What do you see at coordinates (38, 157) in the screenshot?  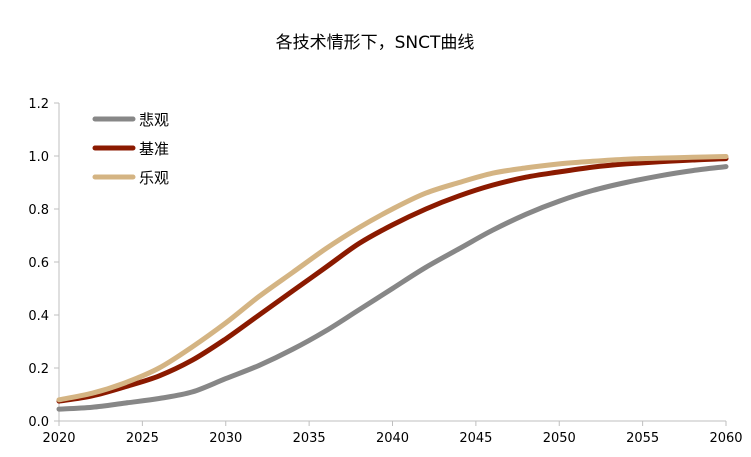 I see `y-tick-label: 1.0` at bounding box center [38, 157].